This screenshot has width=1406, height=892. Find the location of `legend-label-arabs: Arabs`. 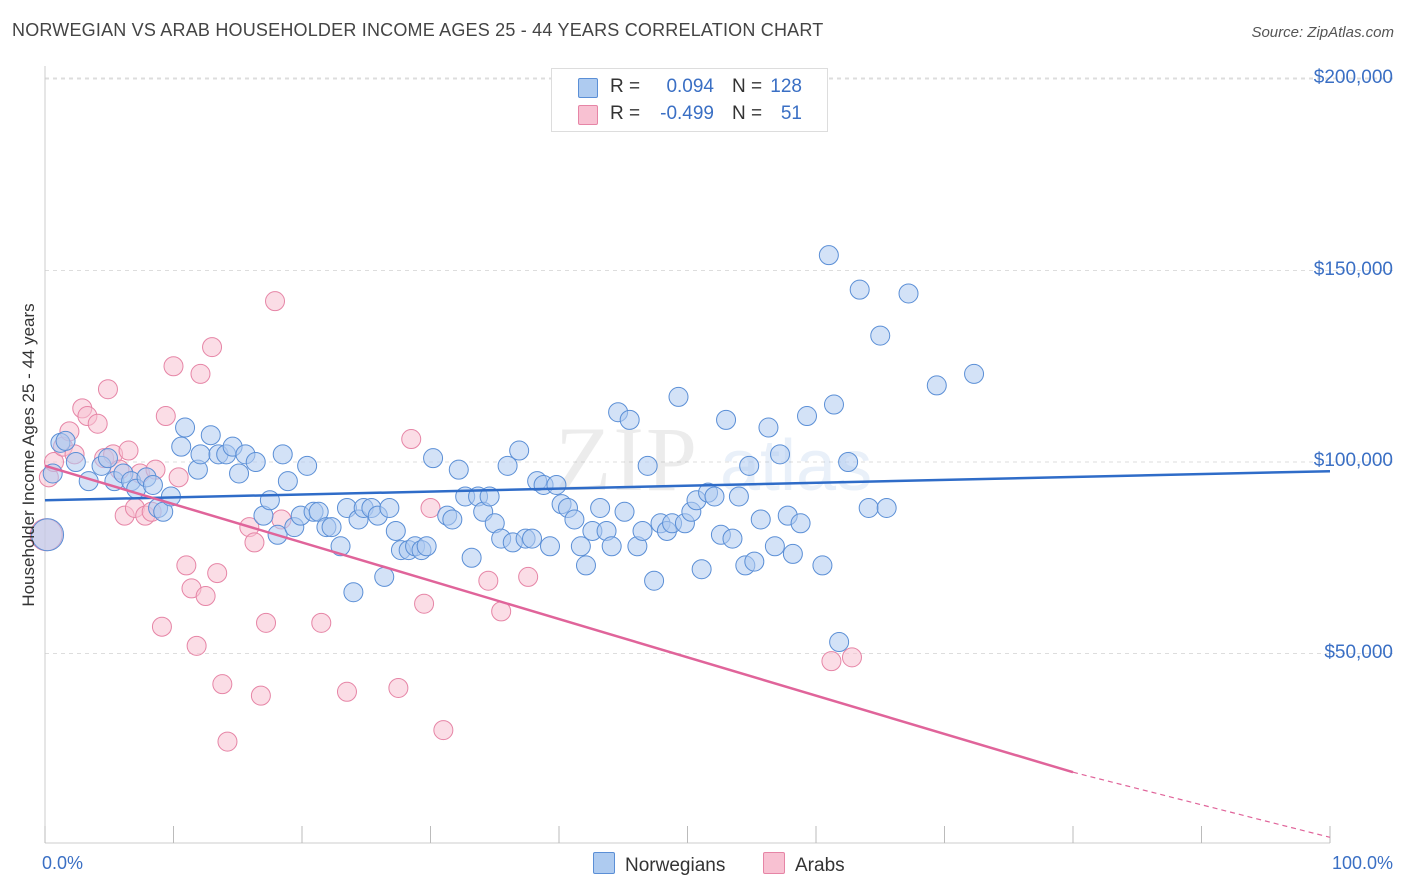

legend-label-arabs: Arabs is located at coordinates (820, 865).